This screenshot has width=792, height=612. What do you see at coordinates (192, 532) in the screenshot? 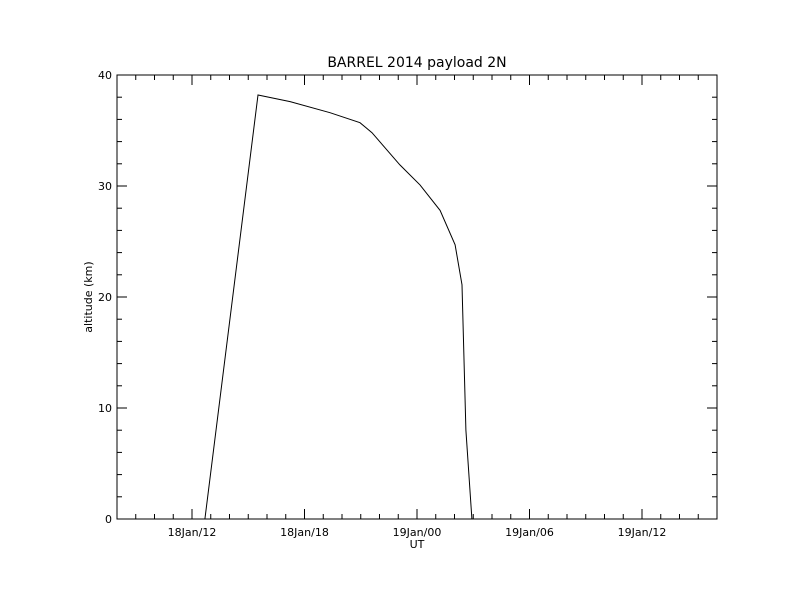
I see `x-tick-label: 18Jan/12` at bounding box center [192, 532].